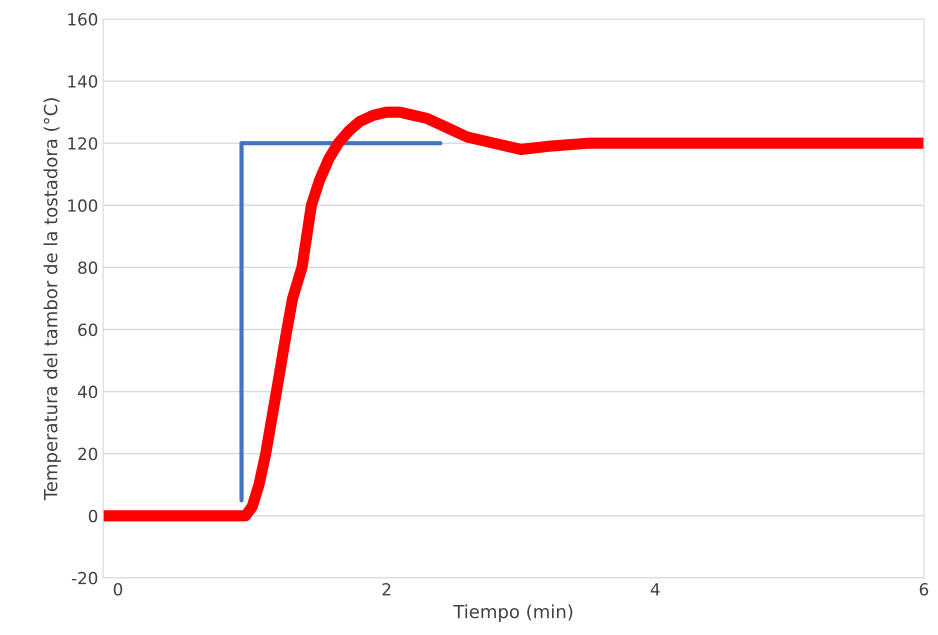 The width and height of the screenshot is (938, 635). What do you see at coordinates (88, 267) in the screenshot?
I see `y-tick-label: 80` at bounding box center [88, 267].